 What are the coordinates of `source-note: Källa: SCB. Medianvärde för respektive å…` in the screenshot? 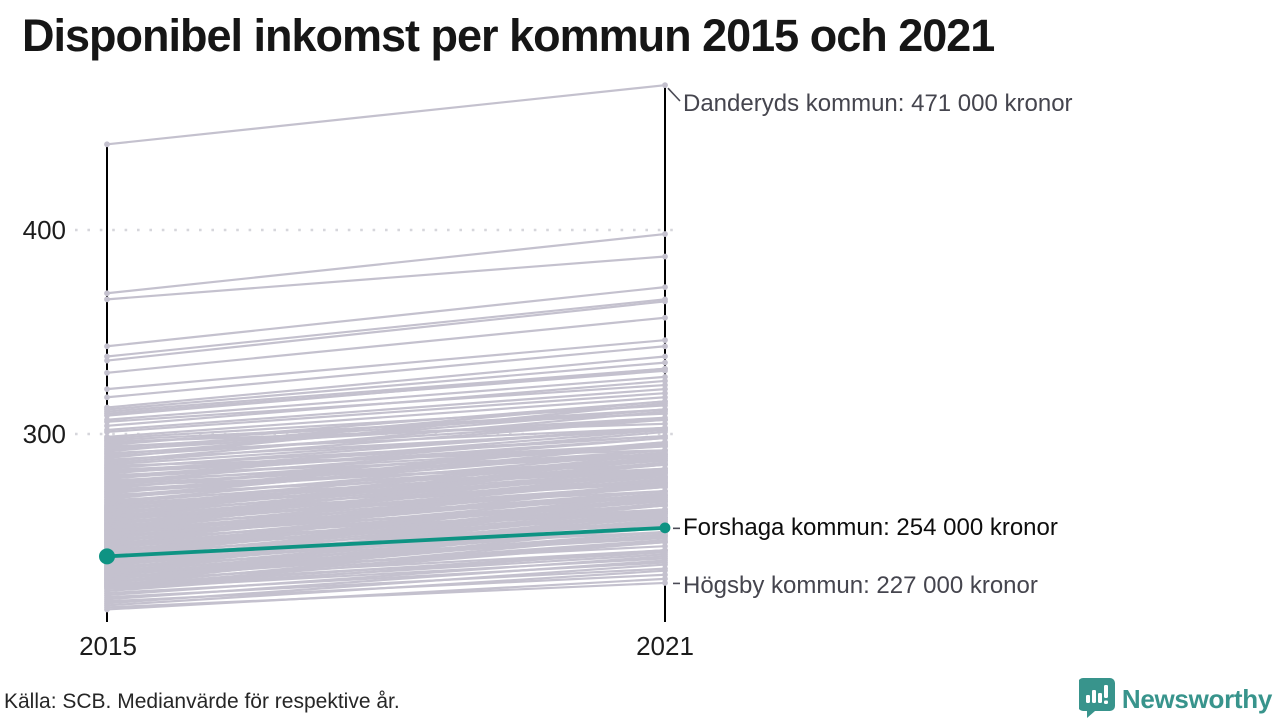 It's located at (202, 701).